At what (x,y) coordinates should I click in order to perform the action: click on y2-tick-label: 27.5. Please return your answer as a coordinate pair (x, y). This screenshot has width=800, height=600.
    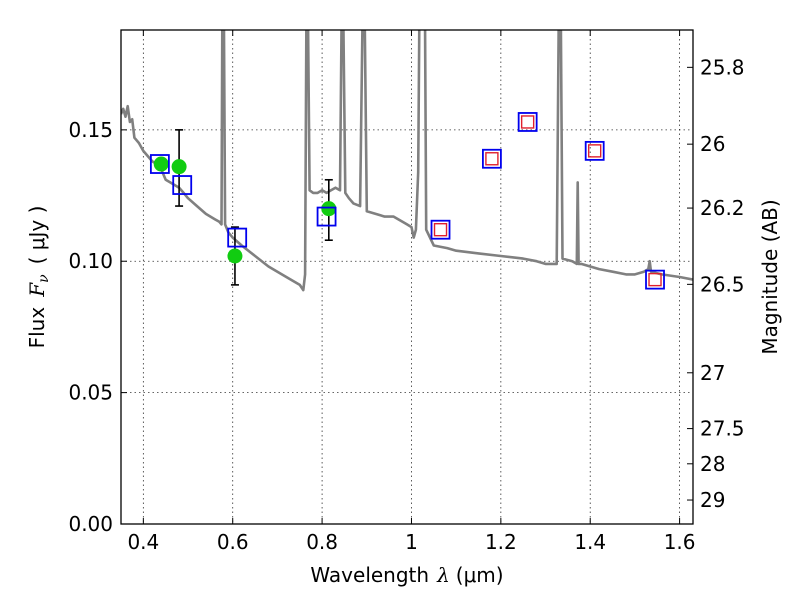
    Looking at the image, I should click on (722, 429).